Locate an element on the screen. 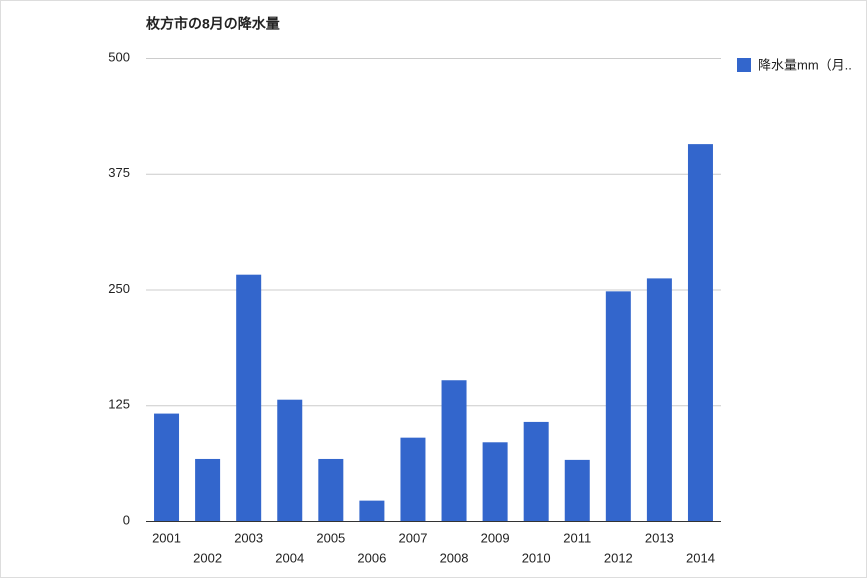 This screenshot has height=578, width=867. legend-swatch is located at coordinates (744, 65).